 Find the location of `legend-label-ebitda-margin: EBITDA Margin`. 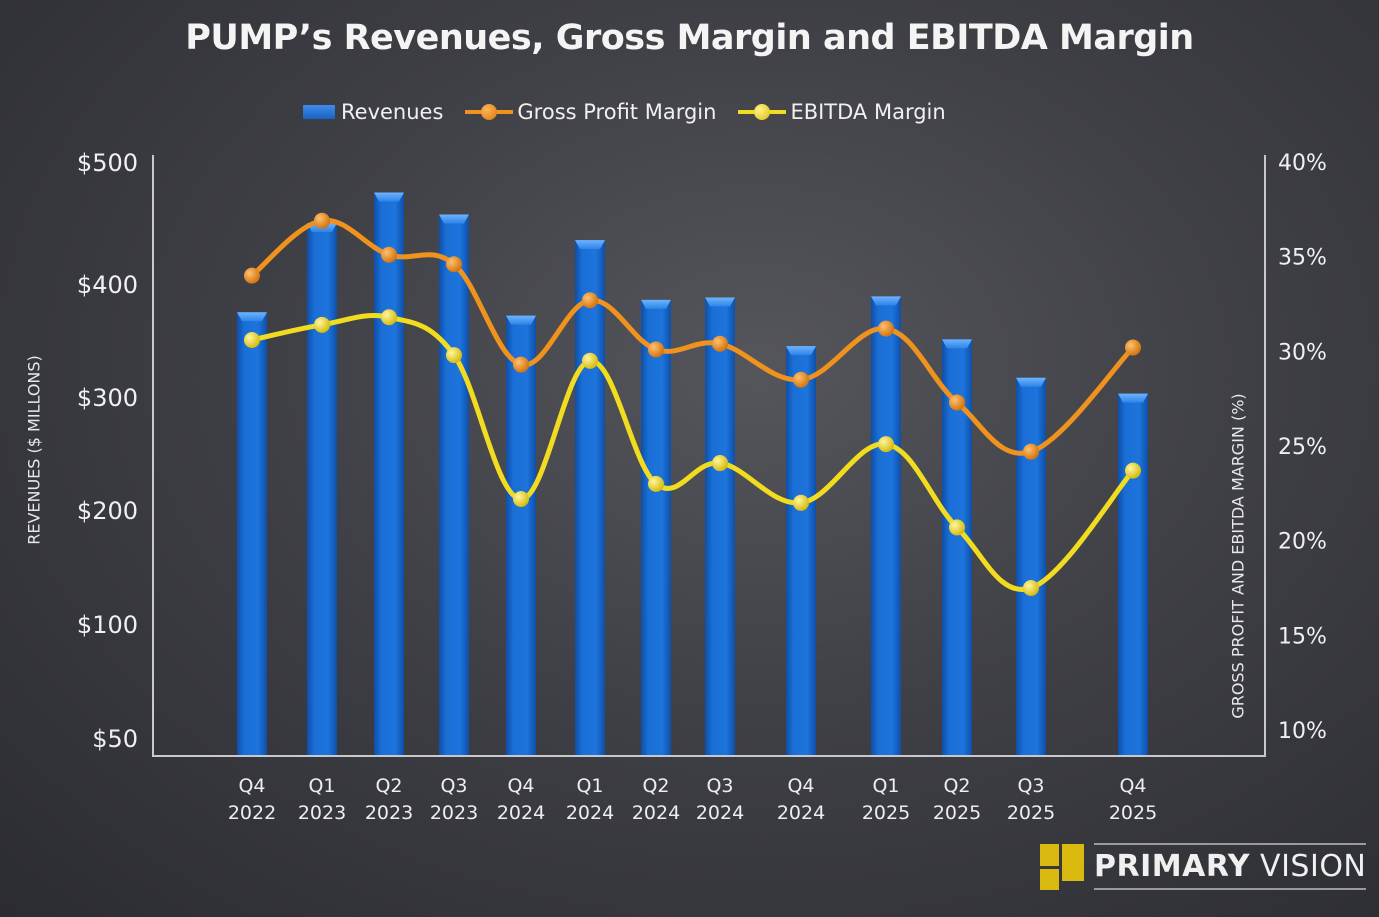

legend-label-ebitda-margin: EBITDA Margin is located at coordinates (868, 112).